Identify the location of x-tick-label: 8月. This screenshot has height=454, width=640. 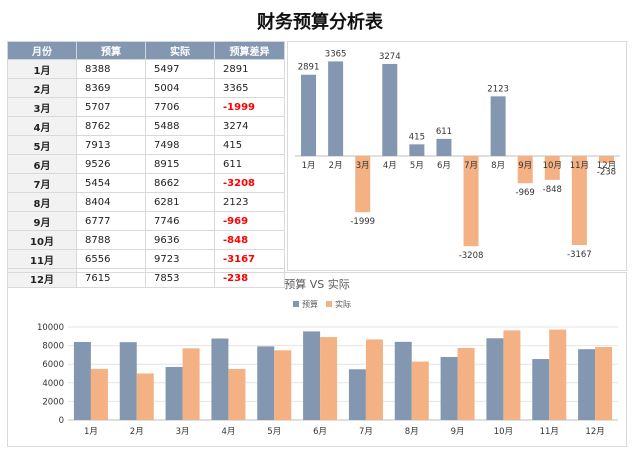
(412, 432).